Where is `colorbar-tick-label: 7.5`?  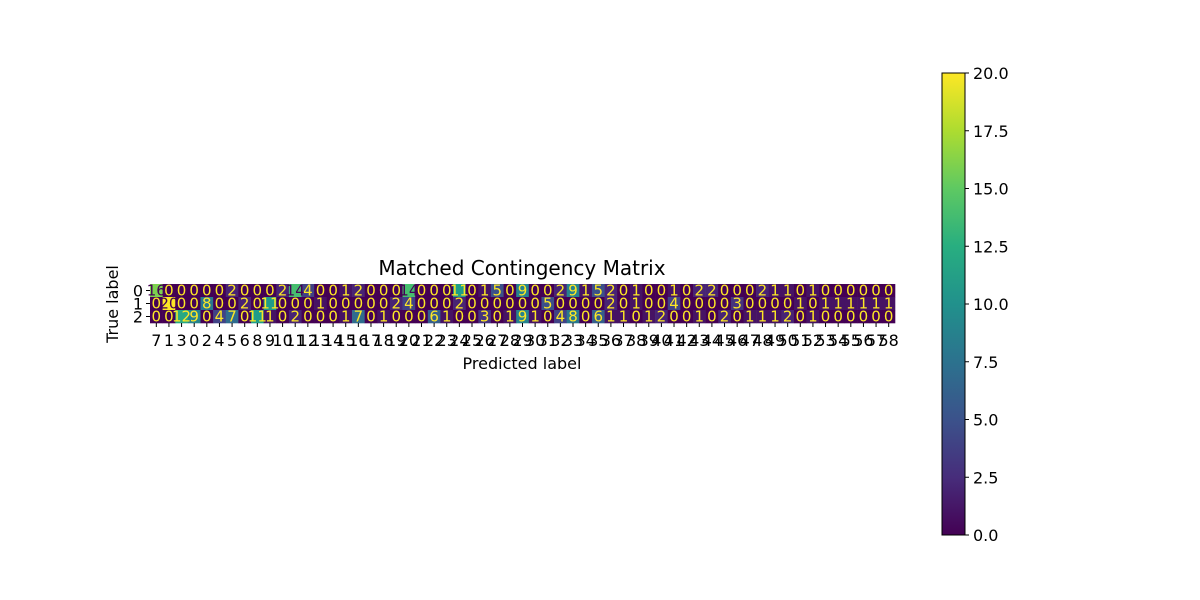 colorbar-tick-label: 7.5 is located at coordinates (985, 362).